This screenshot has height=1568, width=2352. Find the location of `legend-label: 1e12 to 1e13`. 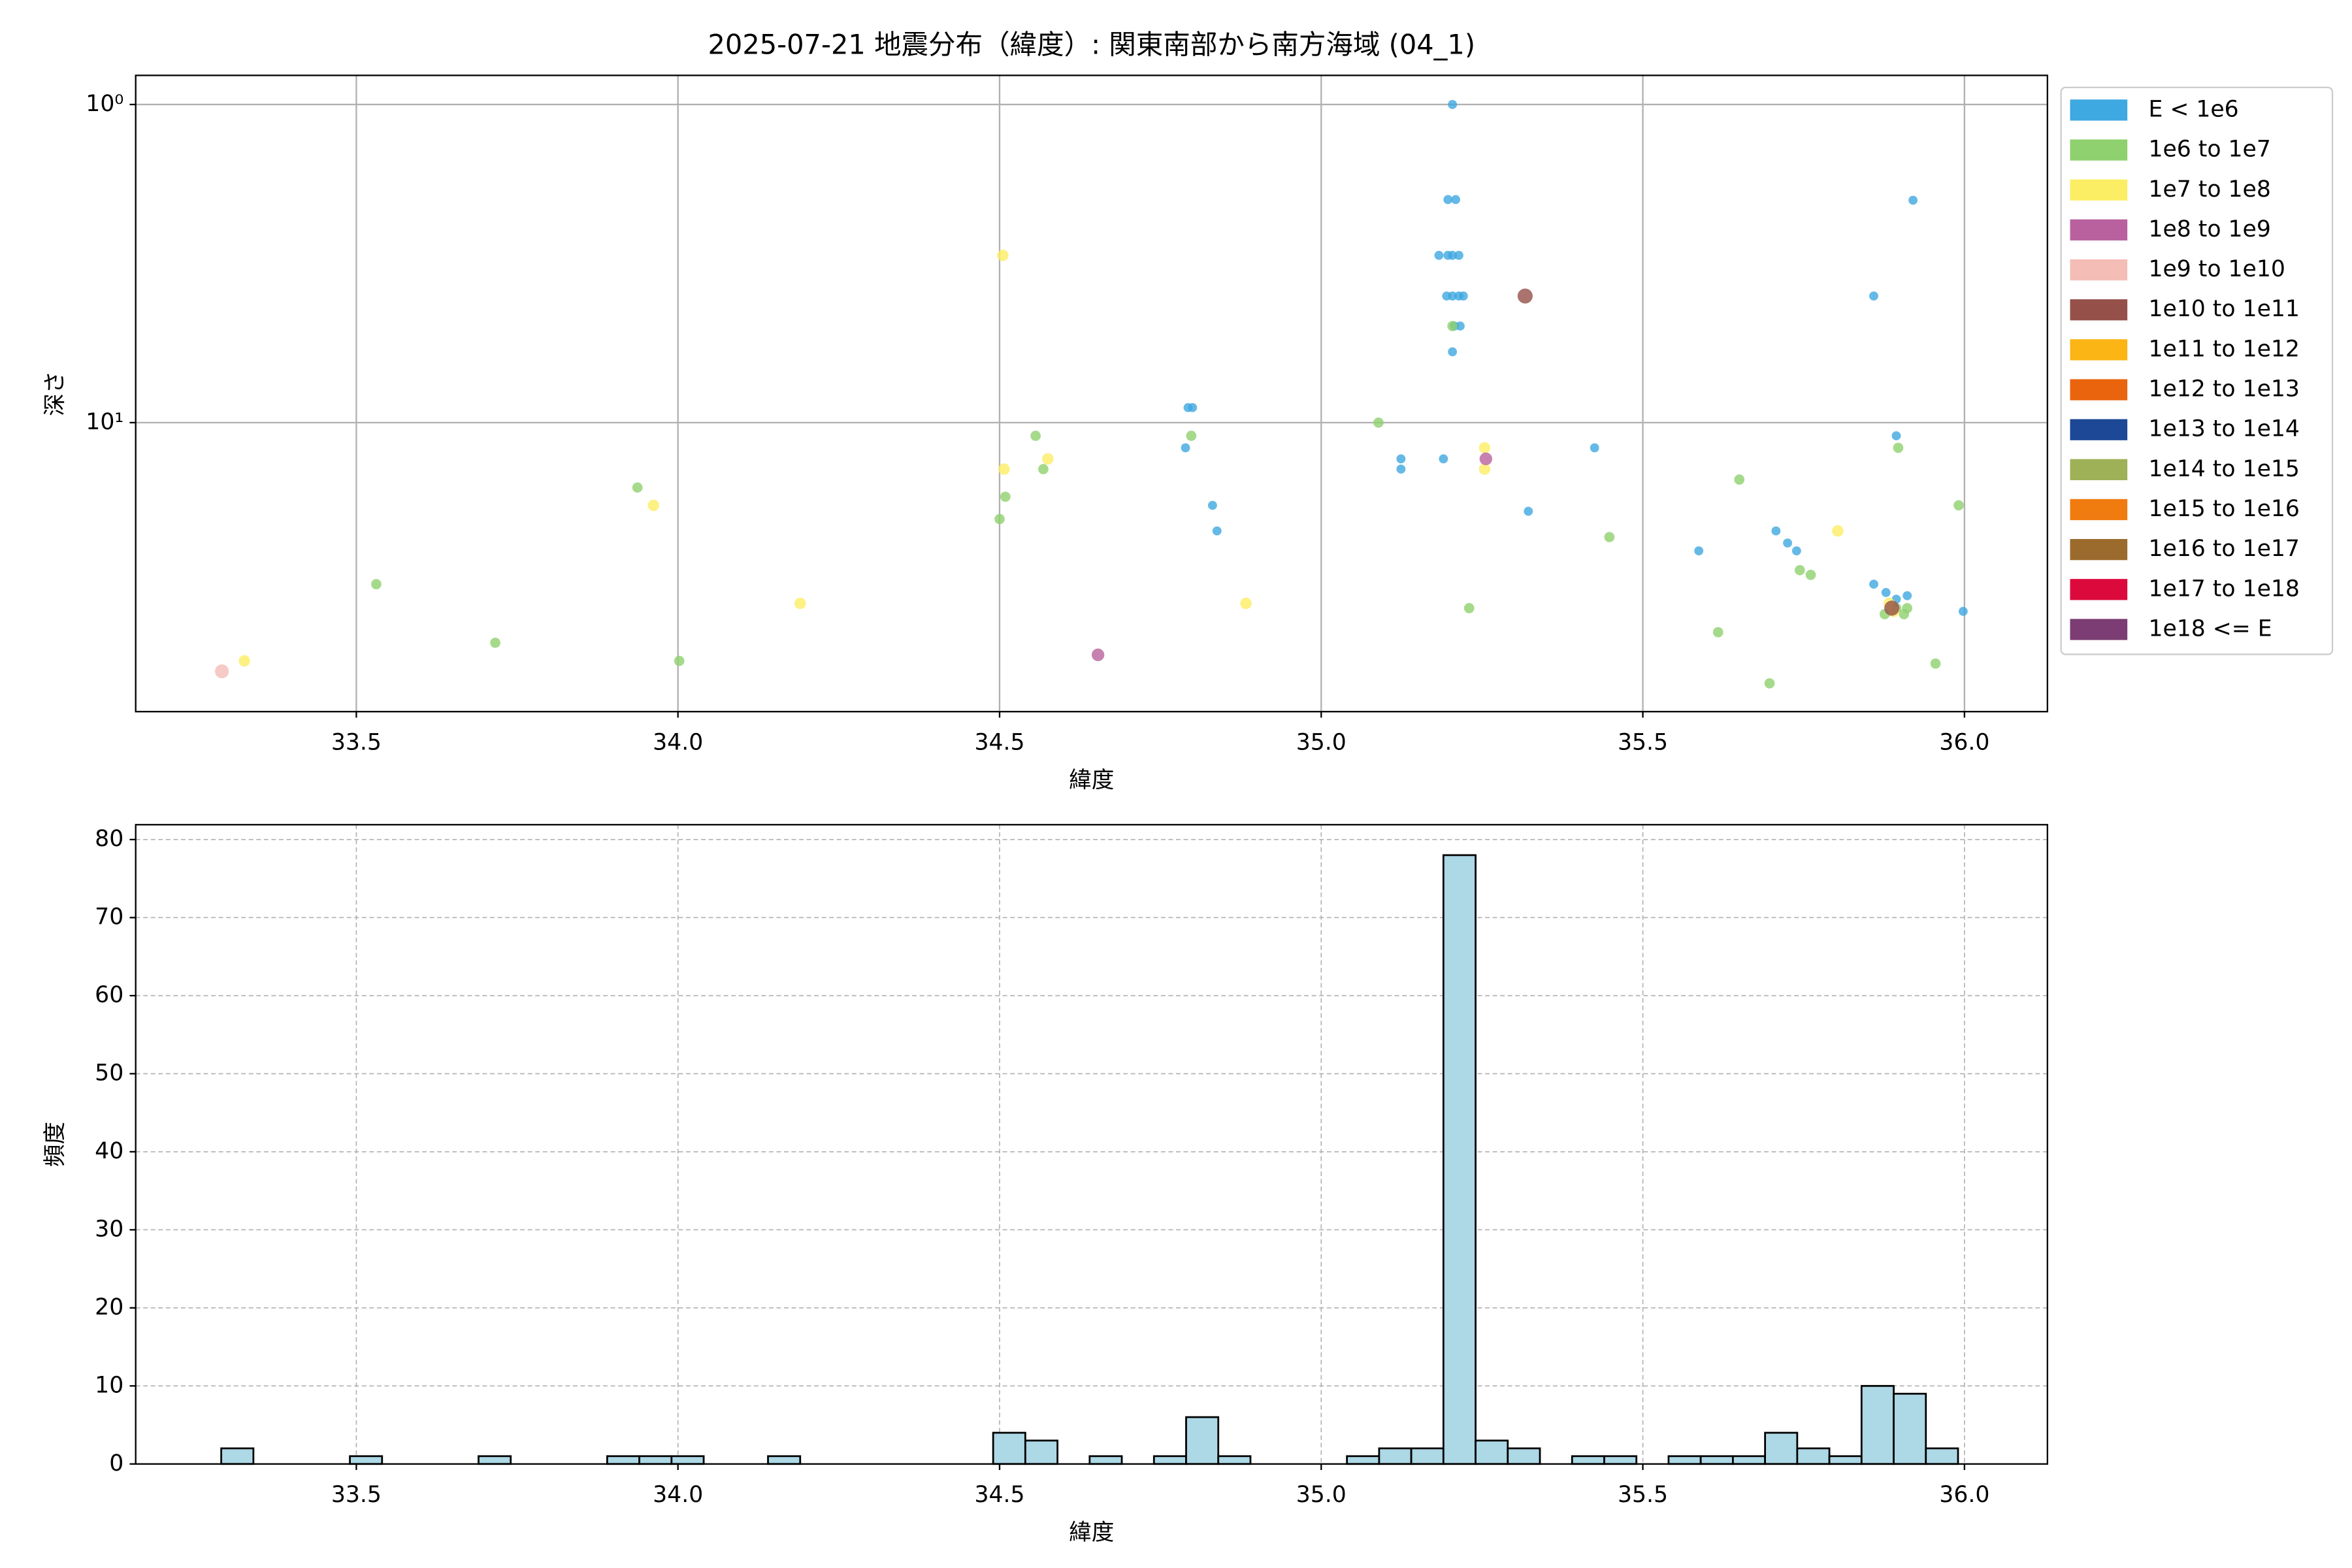

legend-label: 1e12 to 1e13 is located at coordinates (2223, 389).